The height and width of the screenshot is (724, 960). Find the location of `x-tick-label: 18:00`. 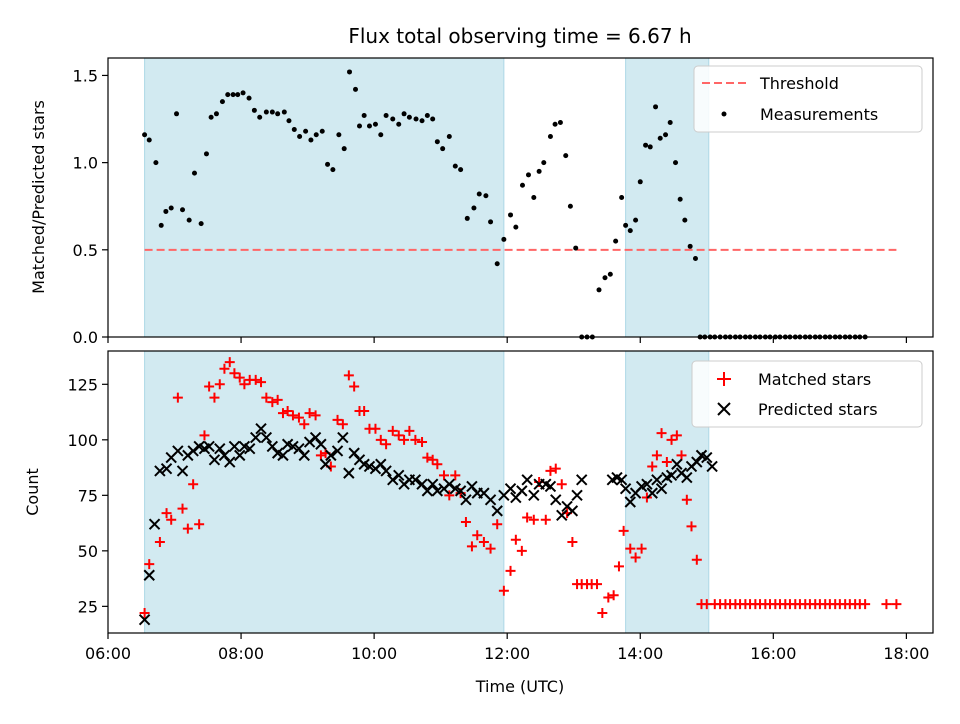

x-tick-label: 18:00 is located at coordinates (906, 653).